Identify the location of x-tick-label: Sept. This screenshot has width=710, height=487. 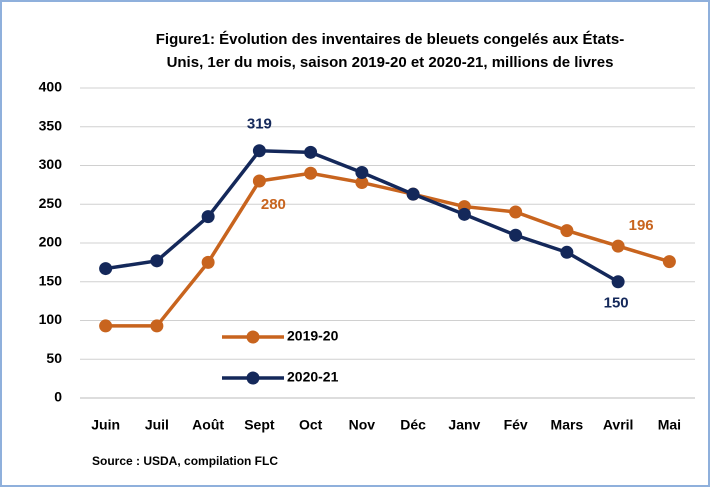
(259, 425).